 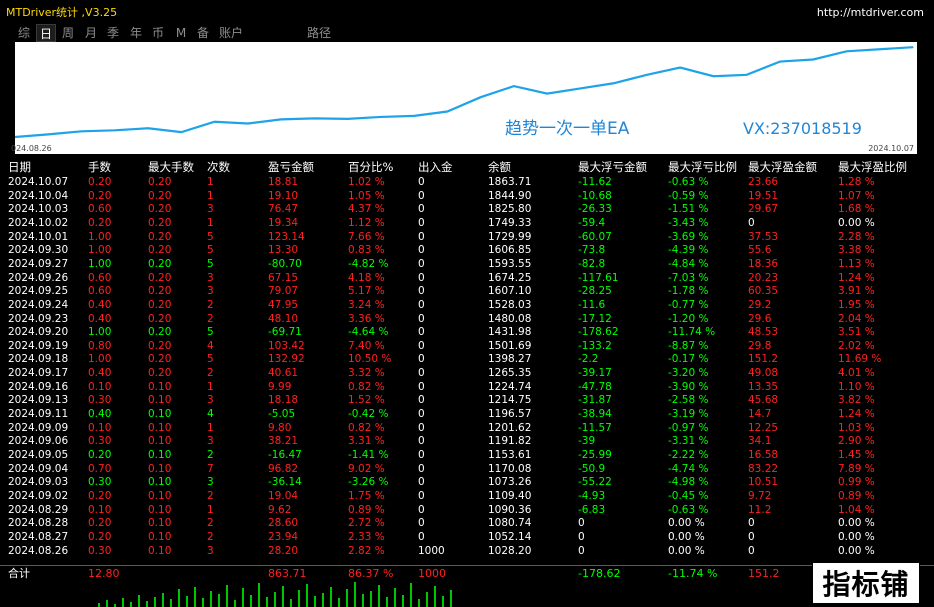 I want to click on cell-col-balance: 1607.10, so click(x=510, y=291).